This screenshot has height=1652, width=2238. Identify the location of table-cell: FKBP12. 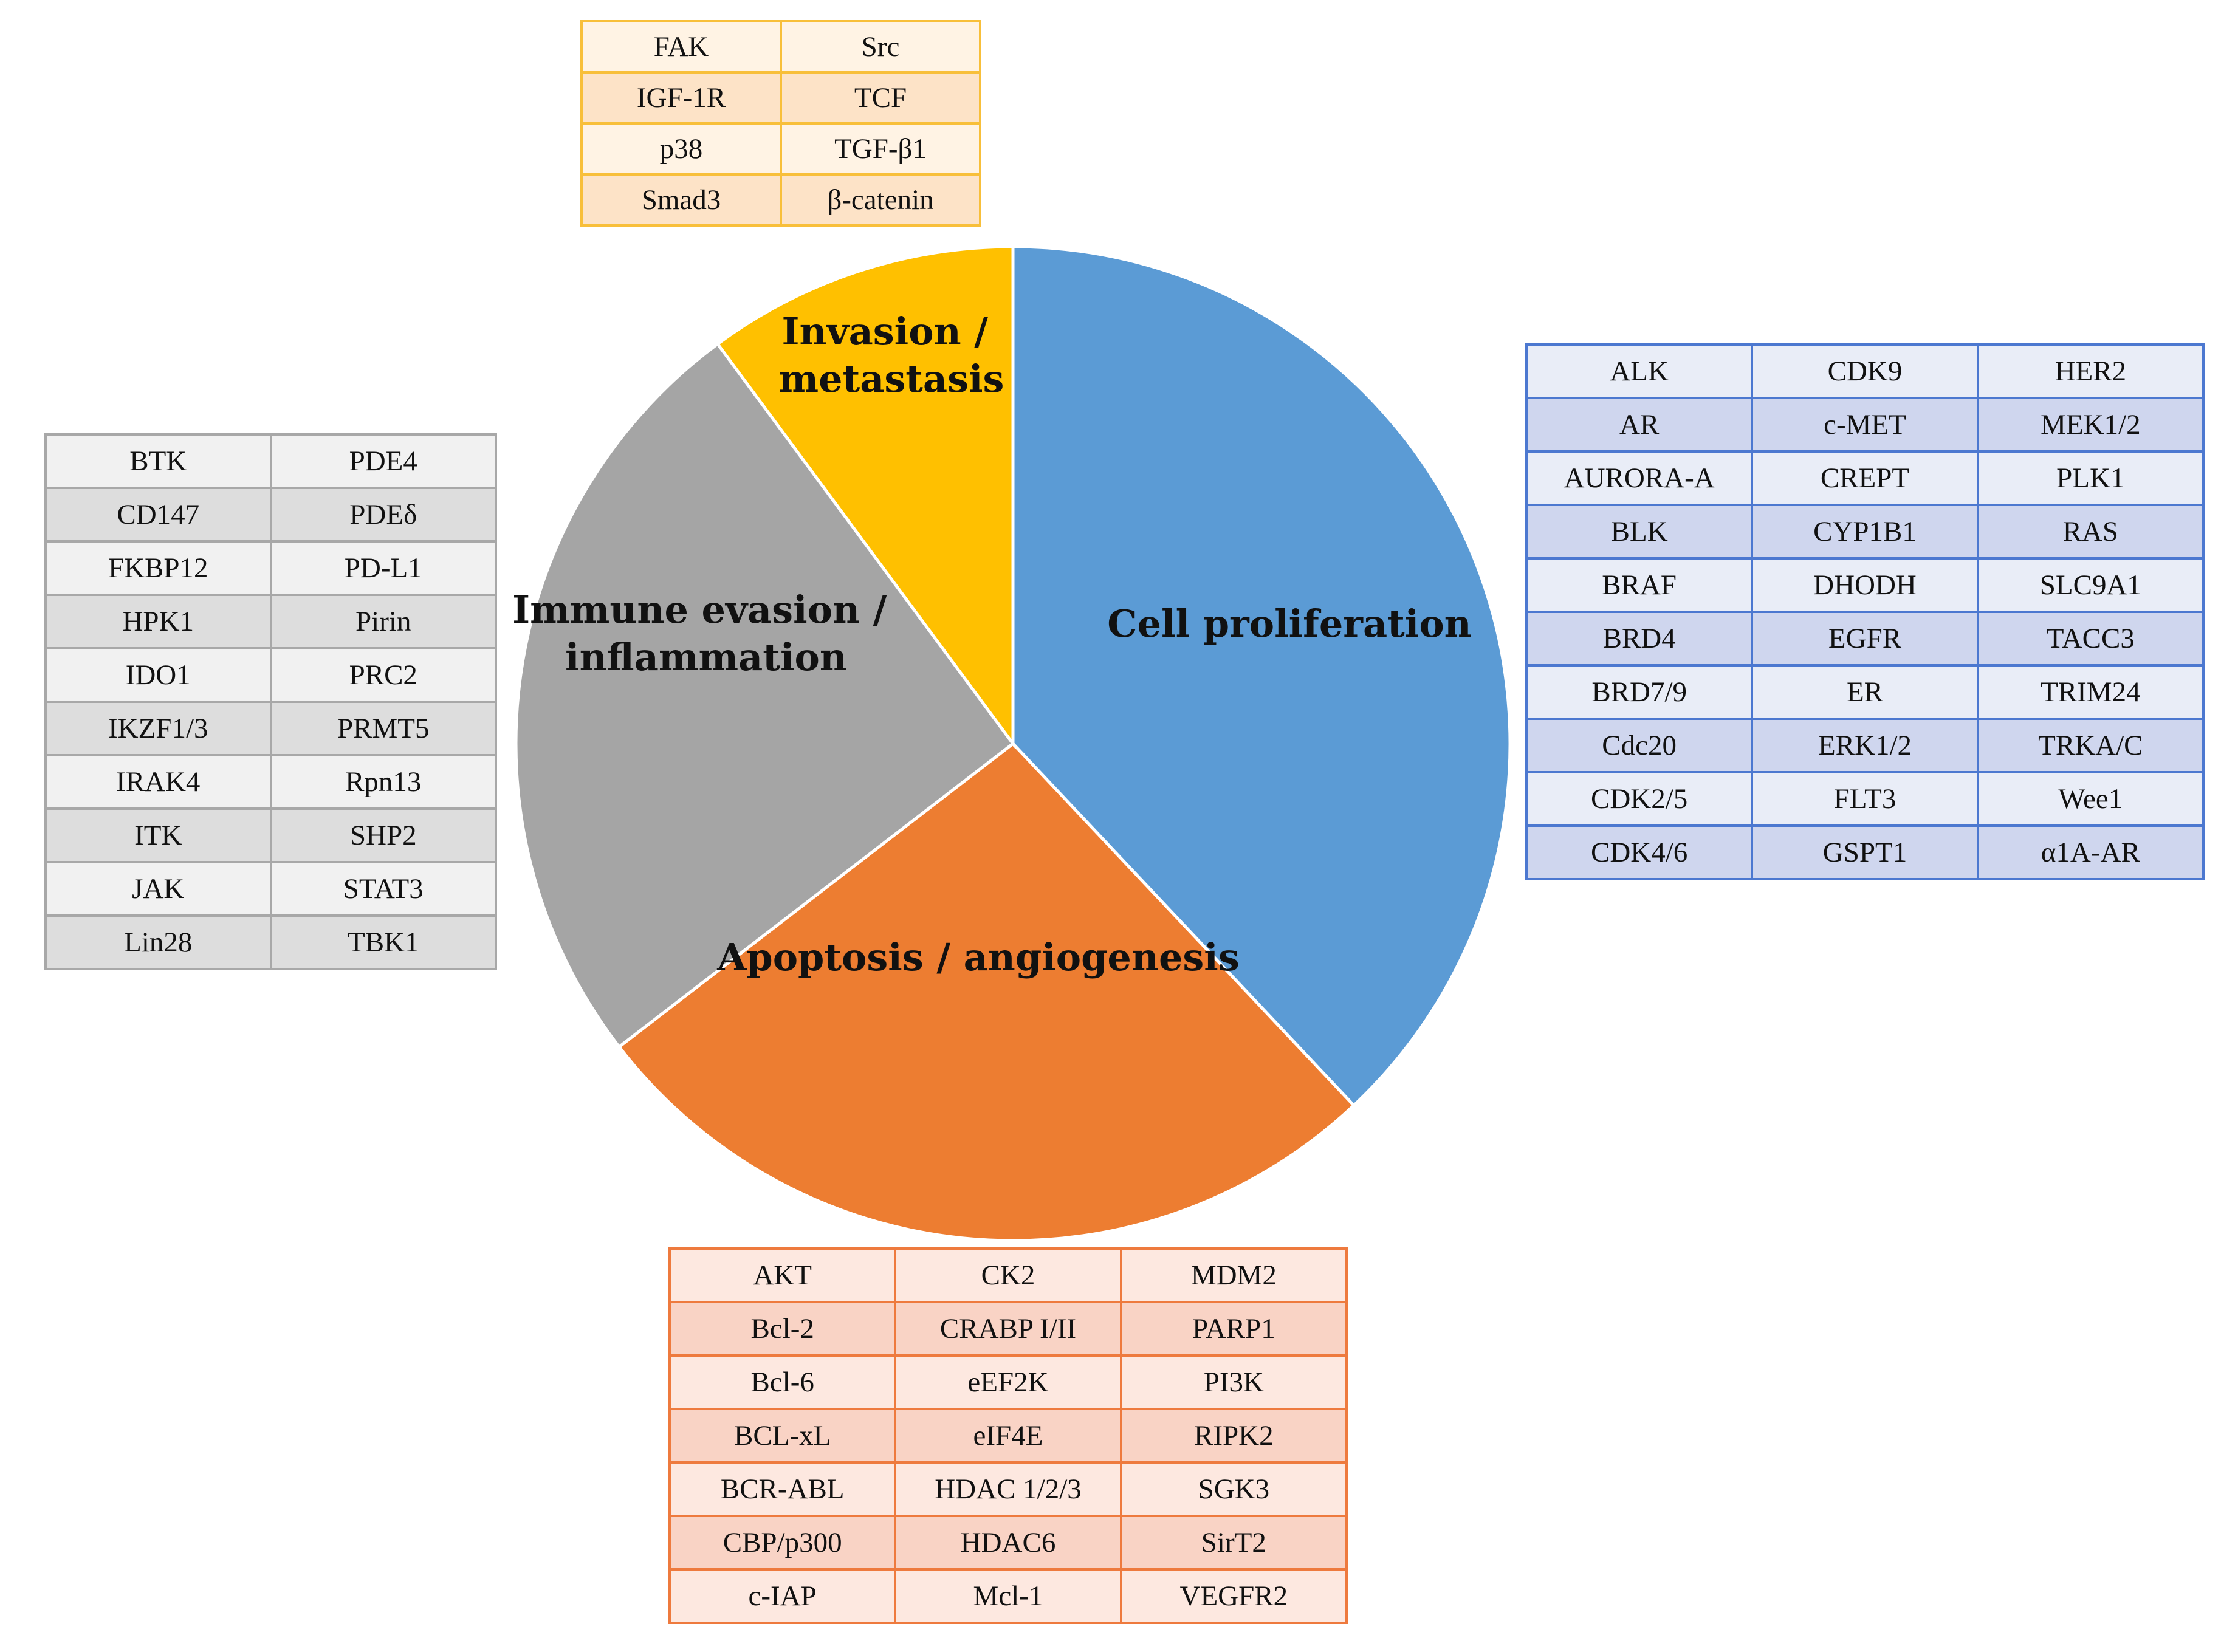
(158, 568).